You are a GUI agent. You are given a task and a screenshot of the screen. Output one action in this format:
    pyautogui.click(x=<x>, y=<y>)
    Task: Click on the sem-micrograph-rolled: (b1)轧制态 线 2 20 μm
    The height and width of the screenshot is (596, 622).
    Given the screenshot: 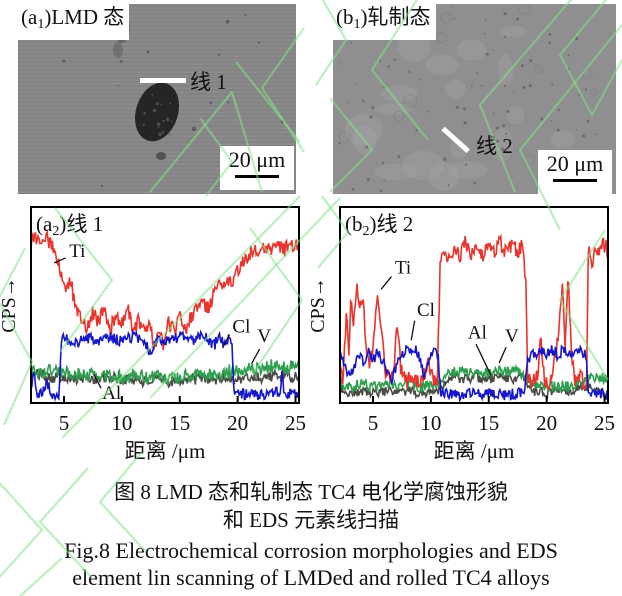 What is the action you would take?
    pyautogui.click(x=474, y=99)
    